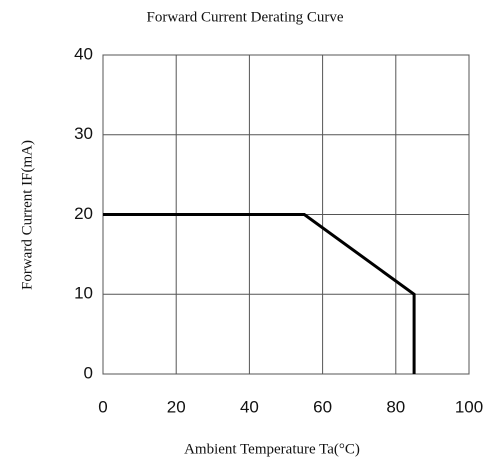 This screenshot has width=486, height=464. What do you see at coordinates (83, 53) in the screenshot?
I see `y-tick-label: 40` at bounding box center [83, 53].